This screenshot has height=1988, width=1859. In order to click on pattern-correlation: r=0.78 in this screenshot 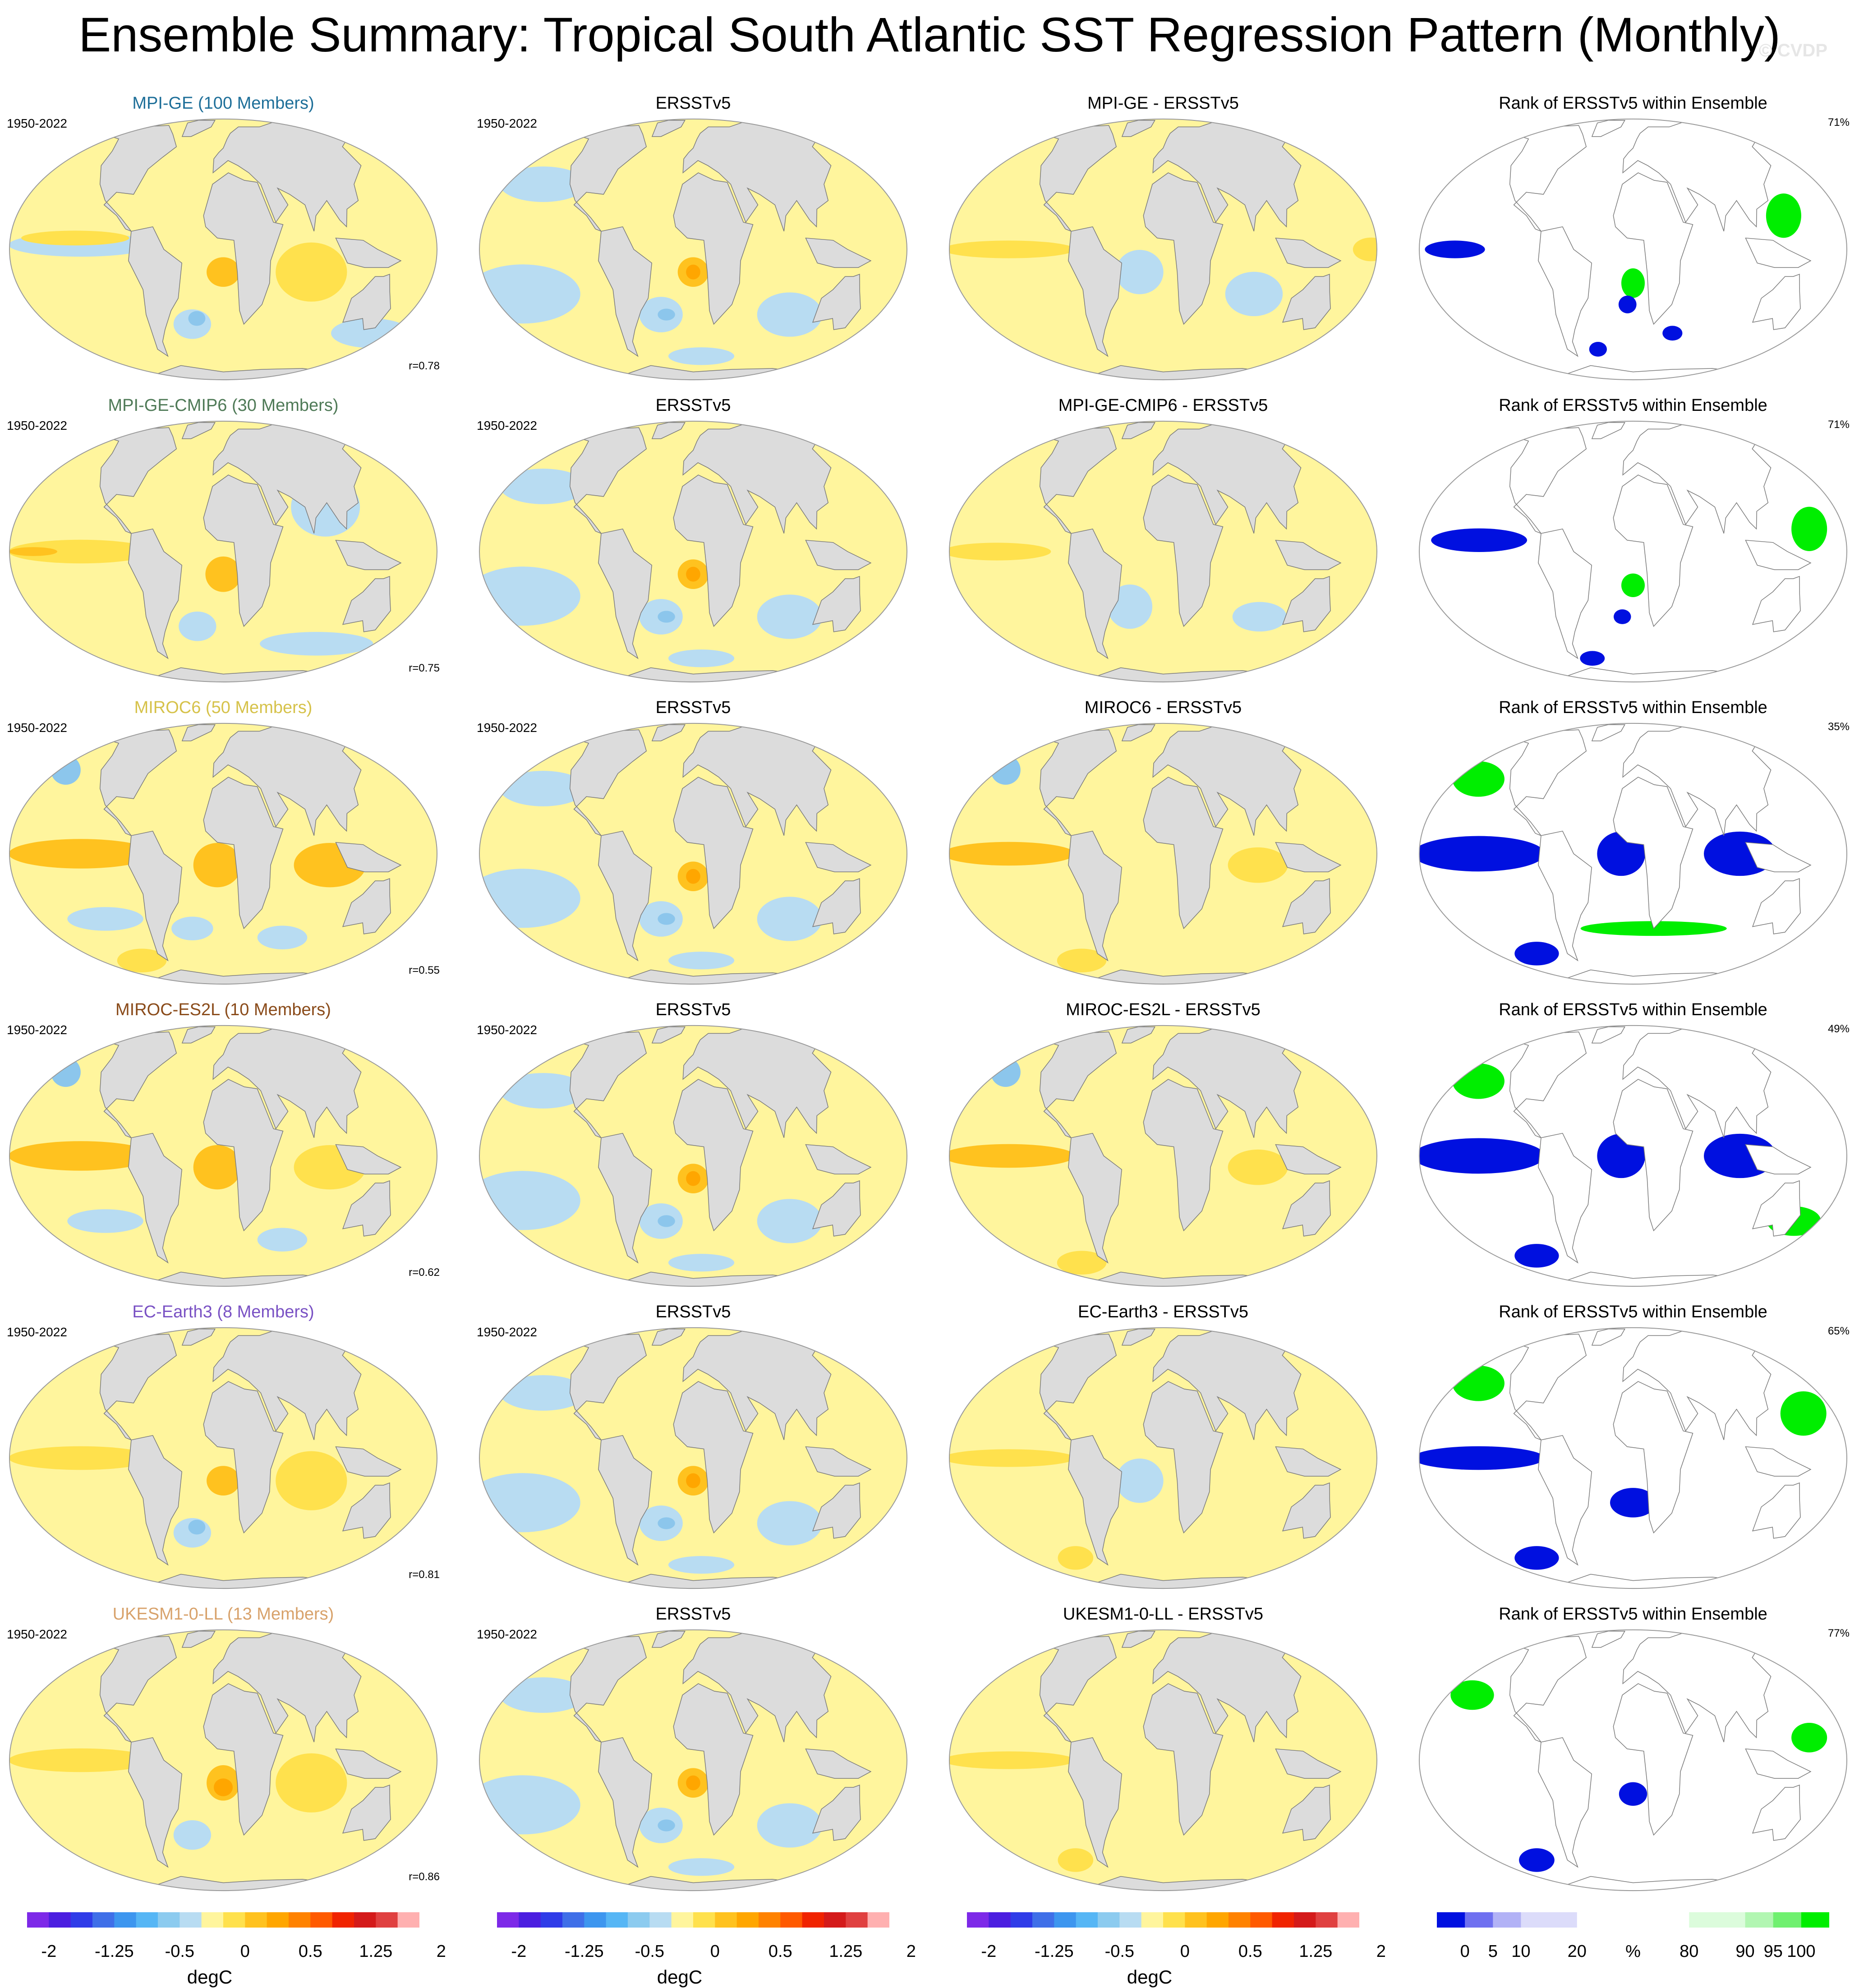, I will do `click(424, 366)`.